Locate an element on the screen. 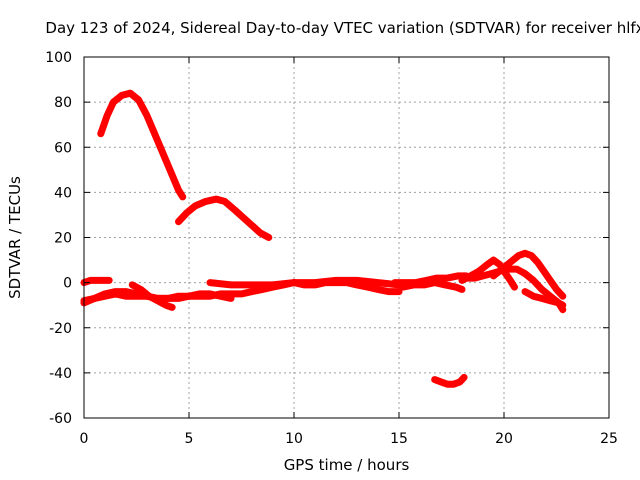 Image resolution: width=640 pixels, height=480 pixels. y-tick-label: -60 is located at coordinates (60, 419).